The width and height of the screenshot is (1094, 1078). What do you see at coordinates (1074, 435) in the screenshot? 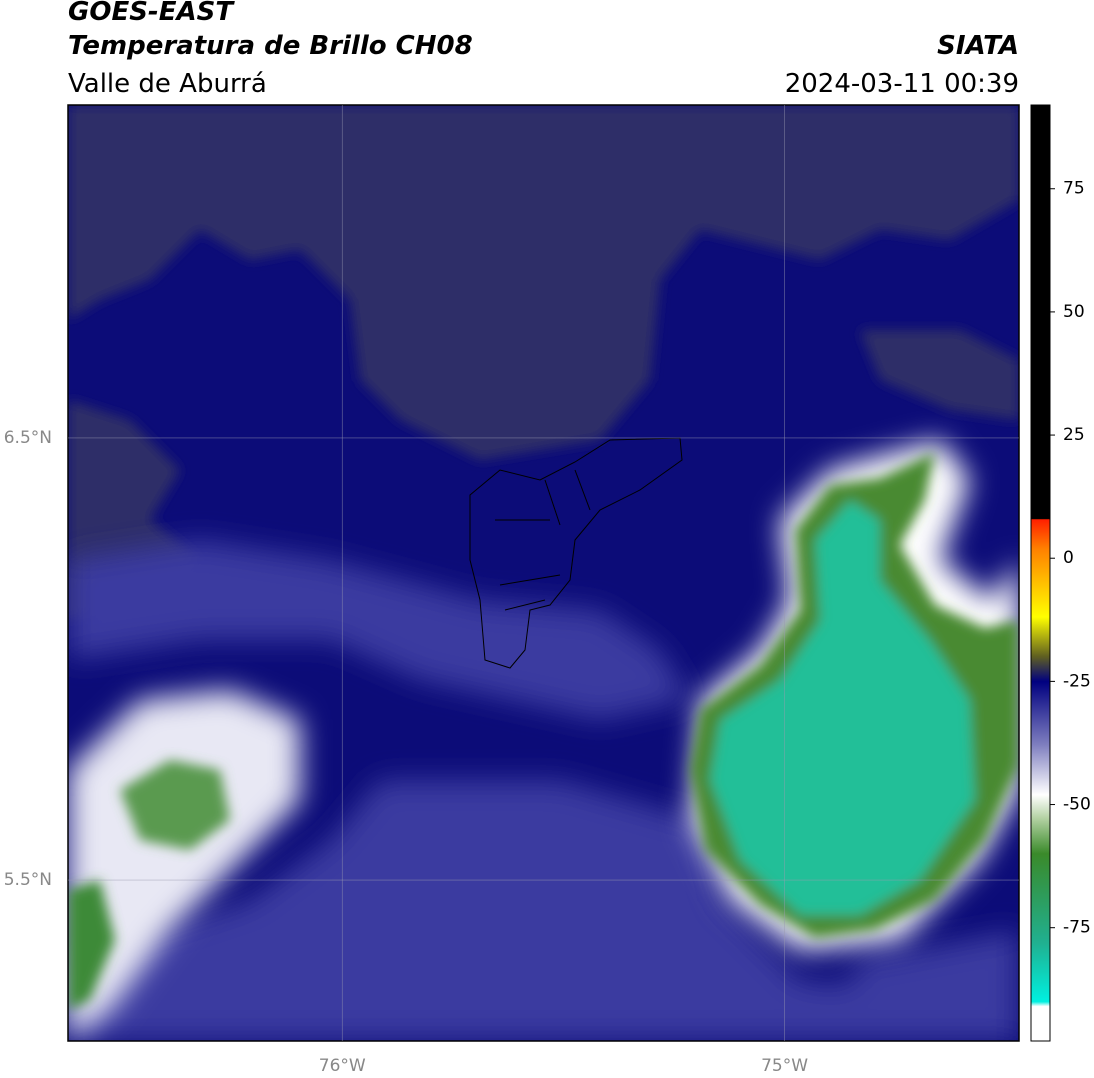
I see `colorbar-tick-label: 25` at bounding box center [1074, 435].